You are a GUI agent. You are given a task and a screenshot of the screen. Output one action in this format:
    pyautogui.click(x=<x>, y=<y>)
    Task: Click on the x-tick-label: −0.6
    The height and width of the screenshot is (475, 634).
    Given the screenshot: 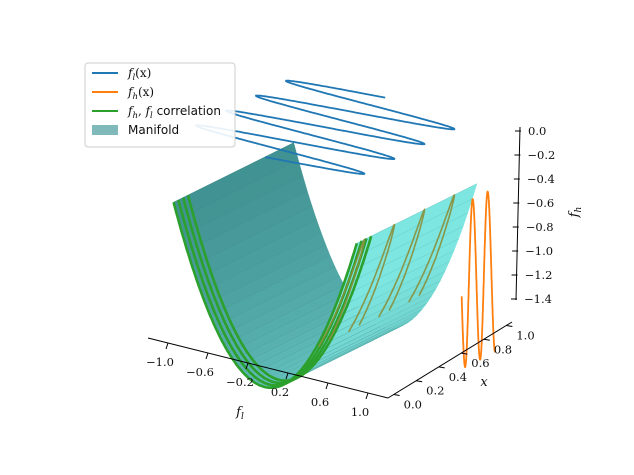 What is the action you would take?
    pyautogui.click(x=200, y=372)
    